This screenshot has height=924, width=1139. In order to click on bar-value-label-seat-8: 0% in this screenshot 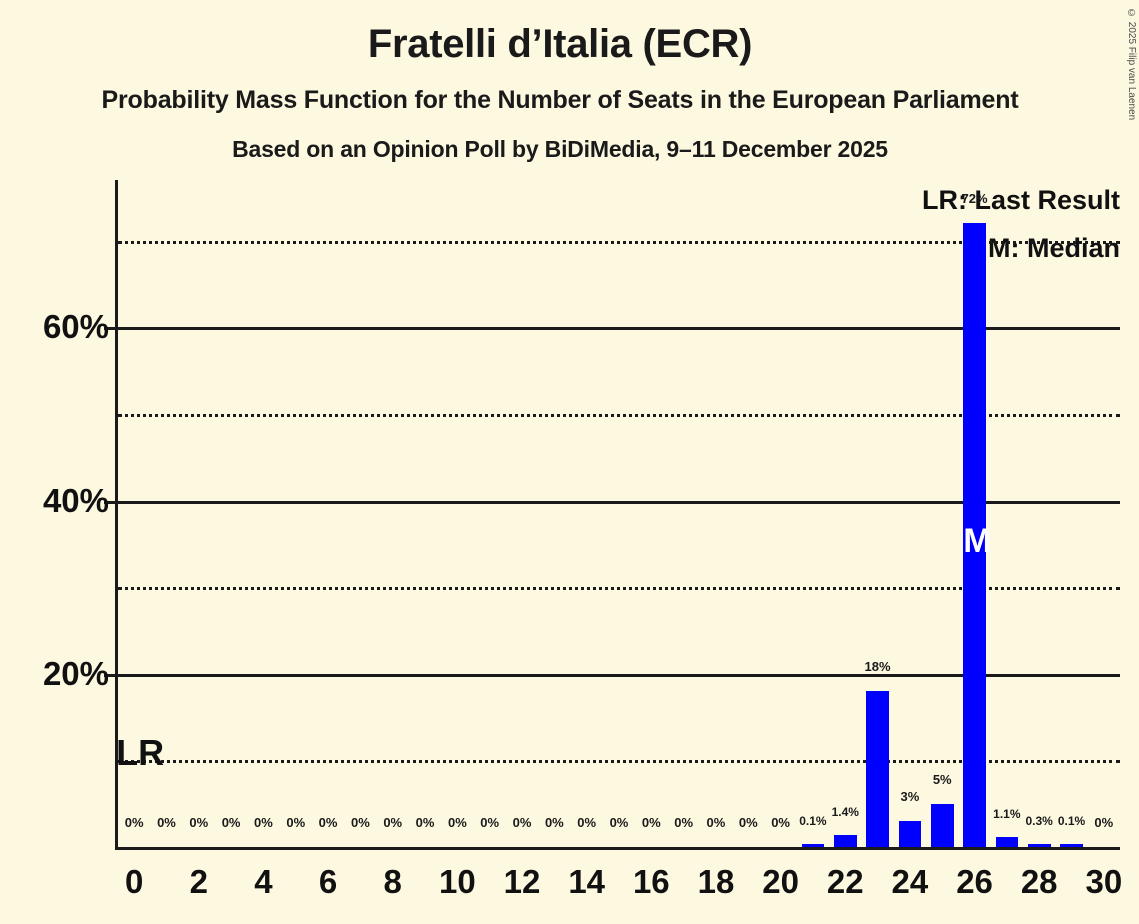, I will do `click(393, 822)`.